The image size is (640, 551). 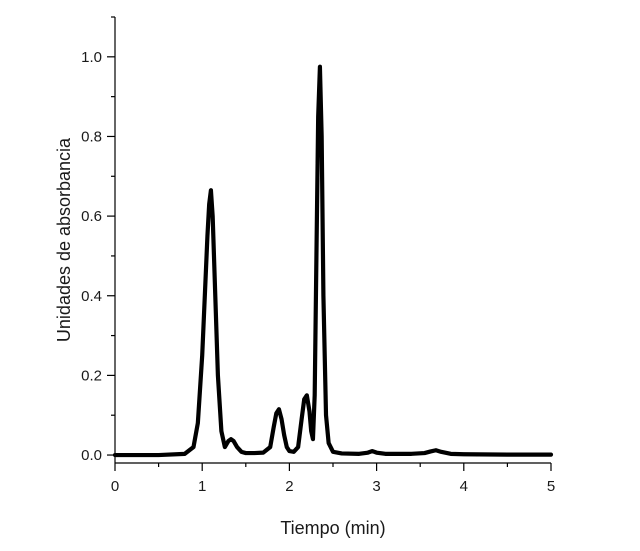 What do you see at coordinates (551, 486) in the screenshot?
I see `x-tick-label: 5` at bounding box center [551, 486].